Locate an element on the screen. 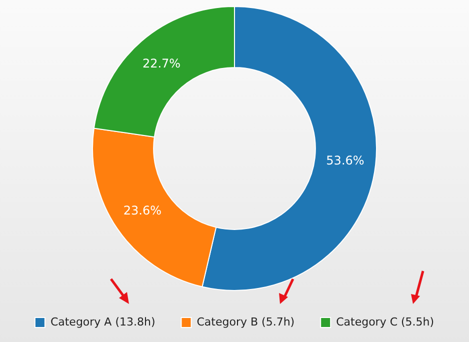  data-label: 53.6% is located at coordinates (345, 160).